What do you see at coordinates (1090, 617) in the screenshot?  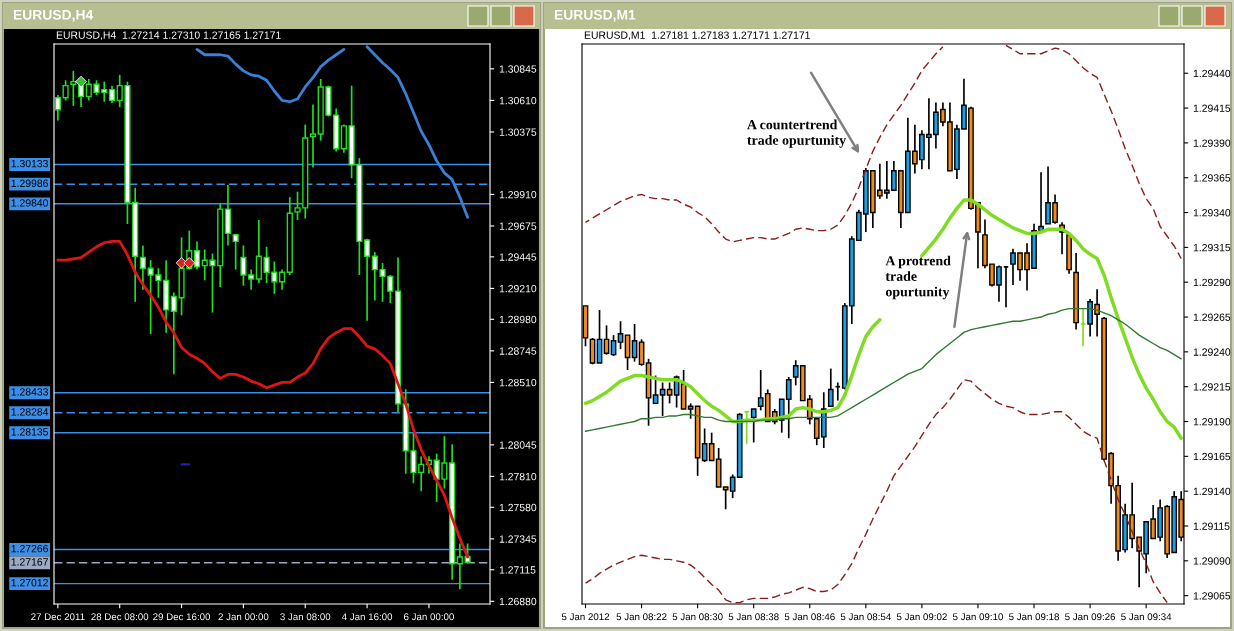 I see `x-tick-label: 5 Jan 09:26` at bounding box center [1090, 617].